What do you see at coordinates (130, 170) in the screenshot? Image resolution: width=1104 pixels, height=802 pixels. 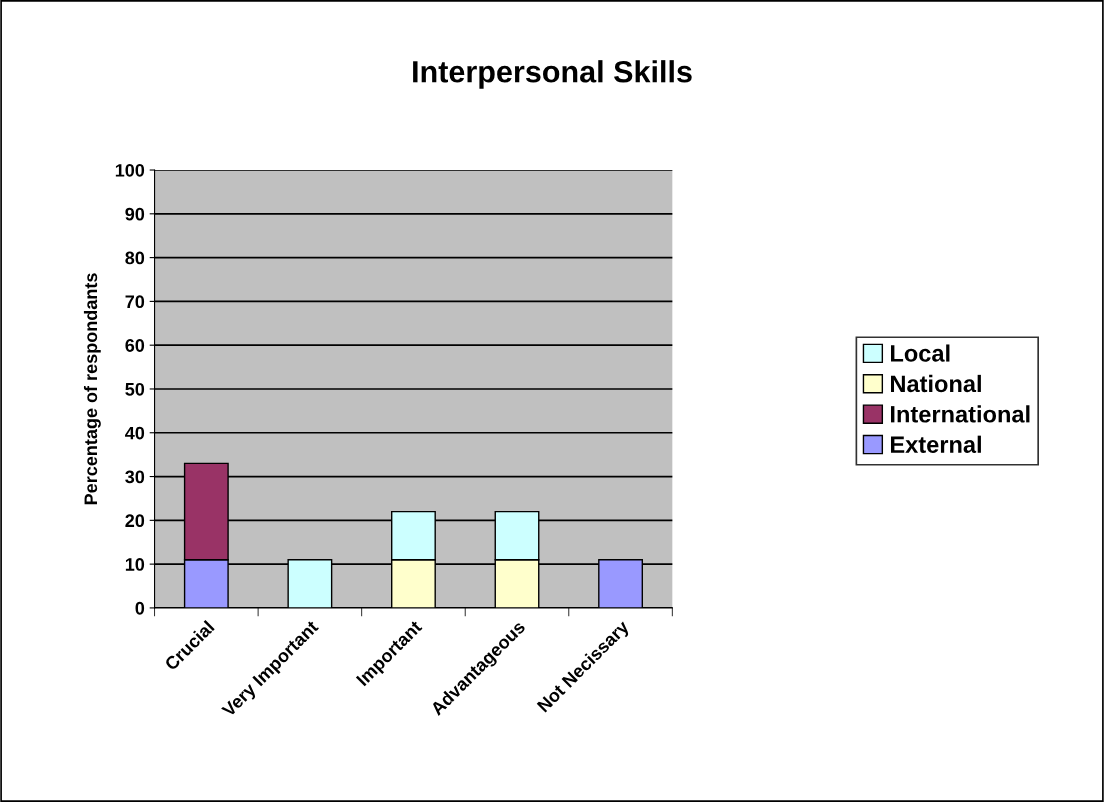 I see `y-tick-label: 100` at bounding box center [130, 170].